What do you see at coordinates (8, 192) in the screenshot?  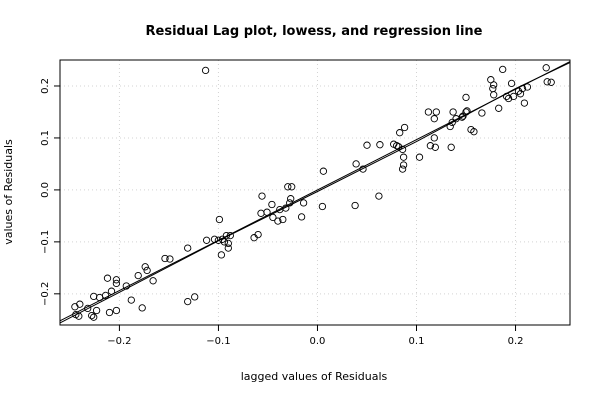 I see `y-axis-label: values of Residuals` at bounding box center [8, 192].